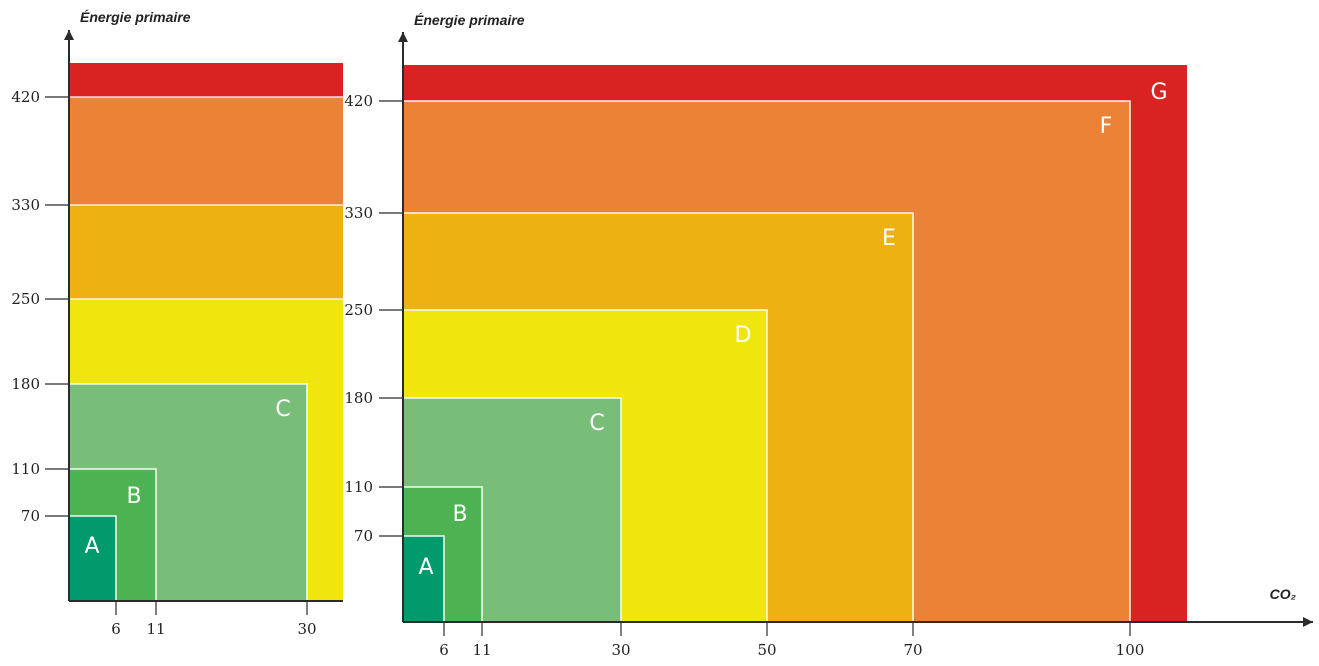 This screenshot has height=666, width=1319. What do you see at coordinates (889, 238) in the screenshot?
I see `class-label-e: E` at bounding box center [889, 238].